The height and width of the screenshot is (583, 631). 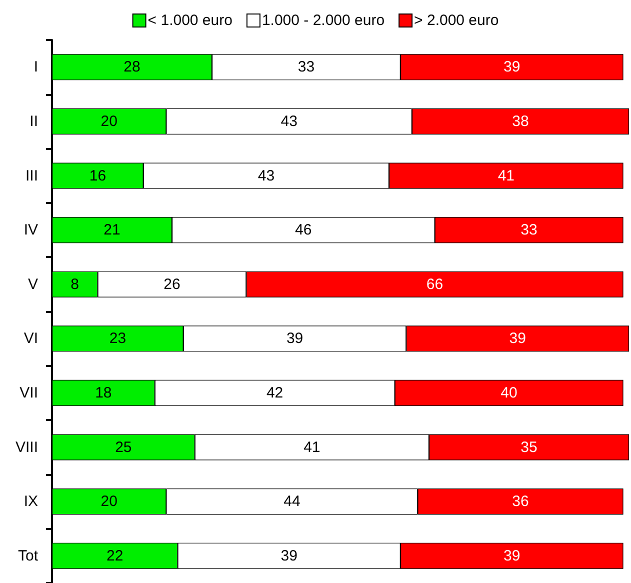 What do you see at coordinates (103, 393) in the screenshot?
I see `data-label: 18` at bounding box center [103, 393].